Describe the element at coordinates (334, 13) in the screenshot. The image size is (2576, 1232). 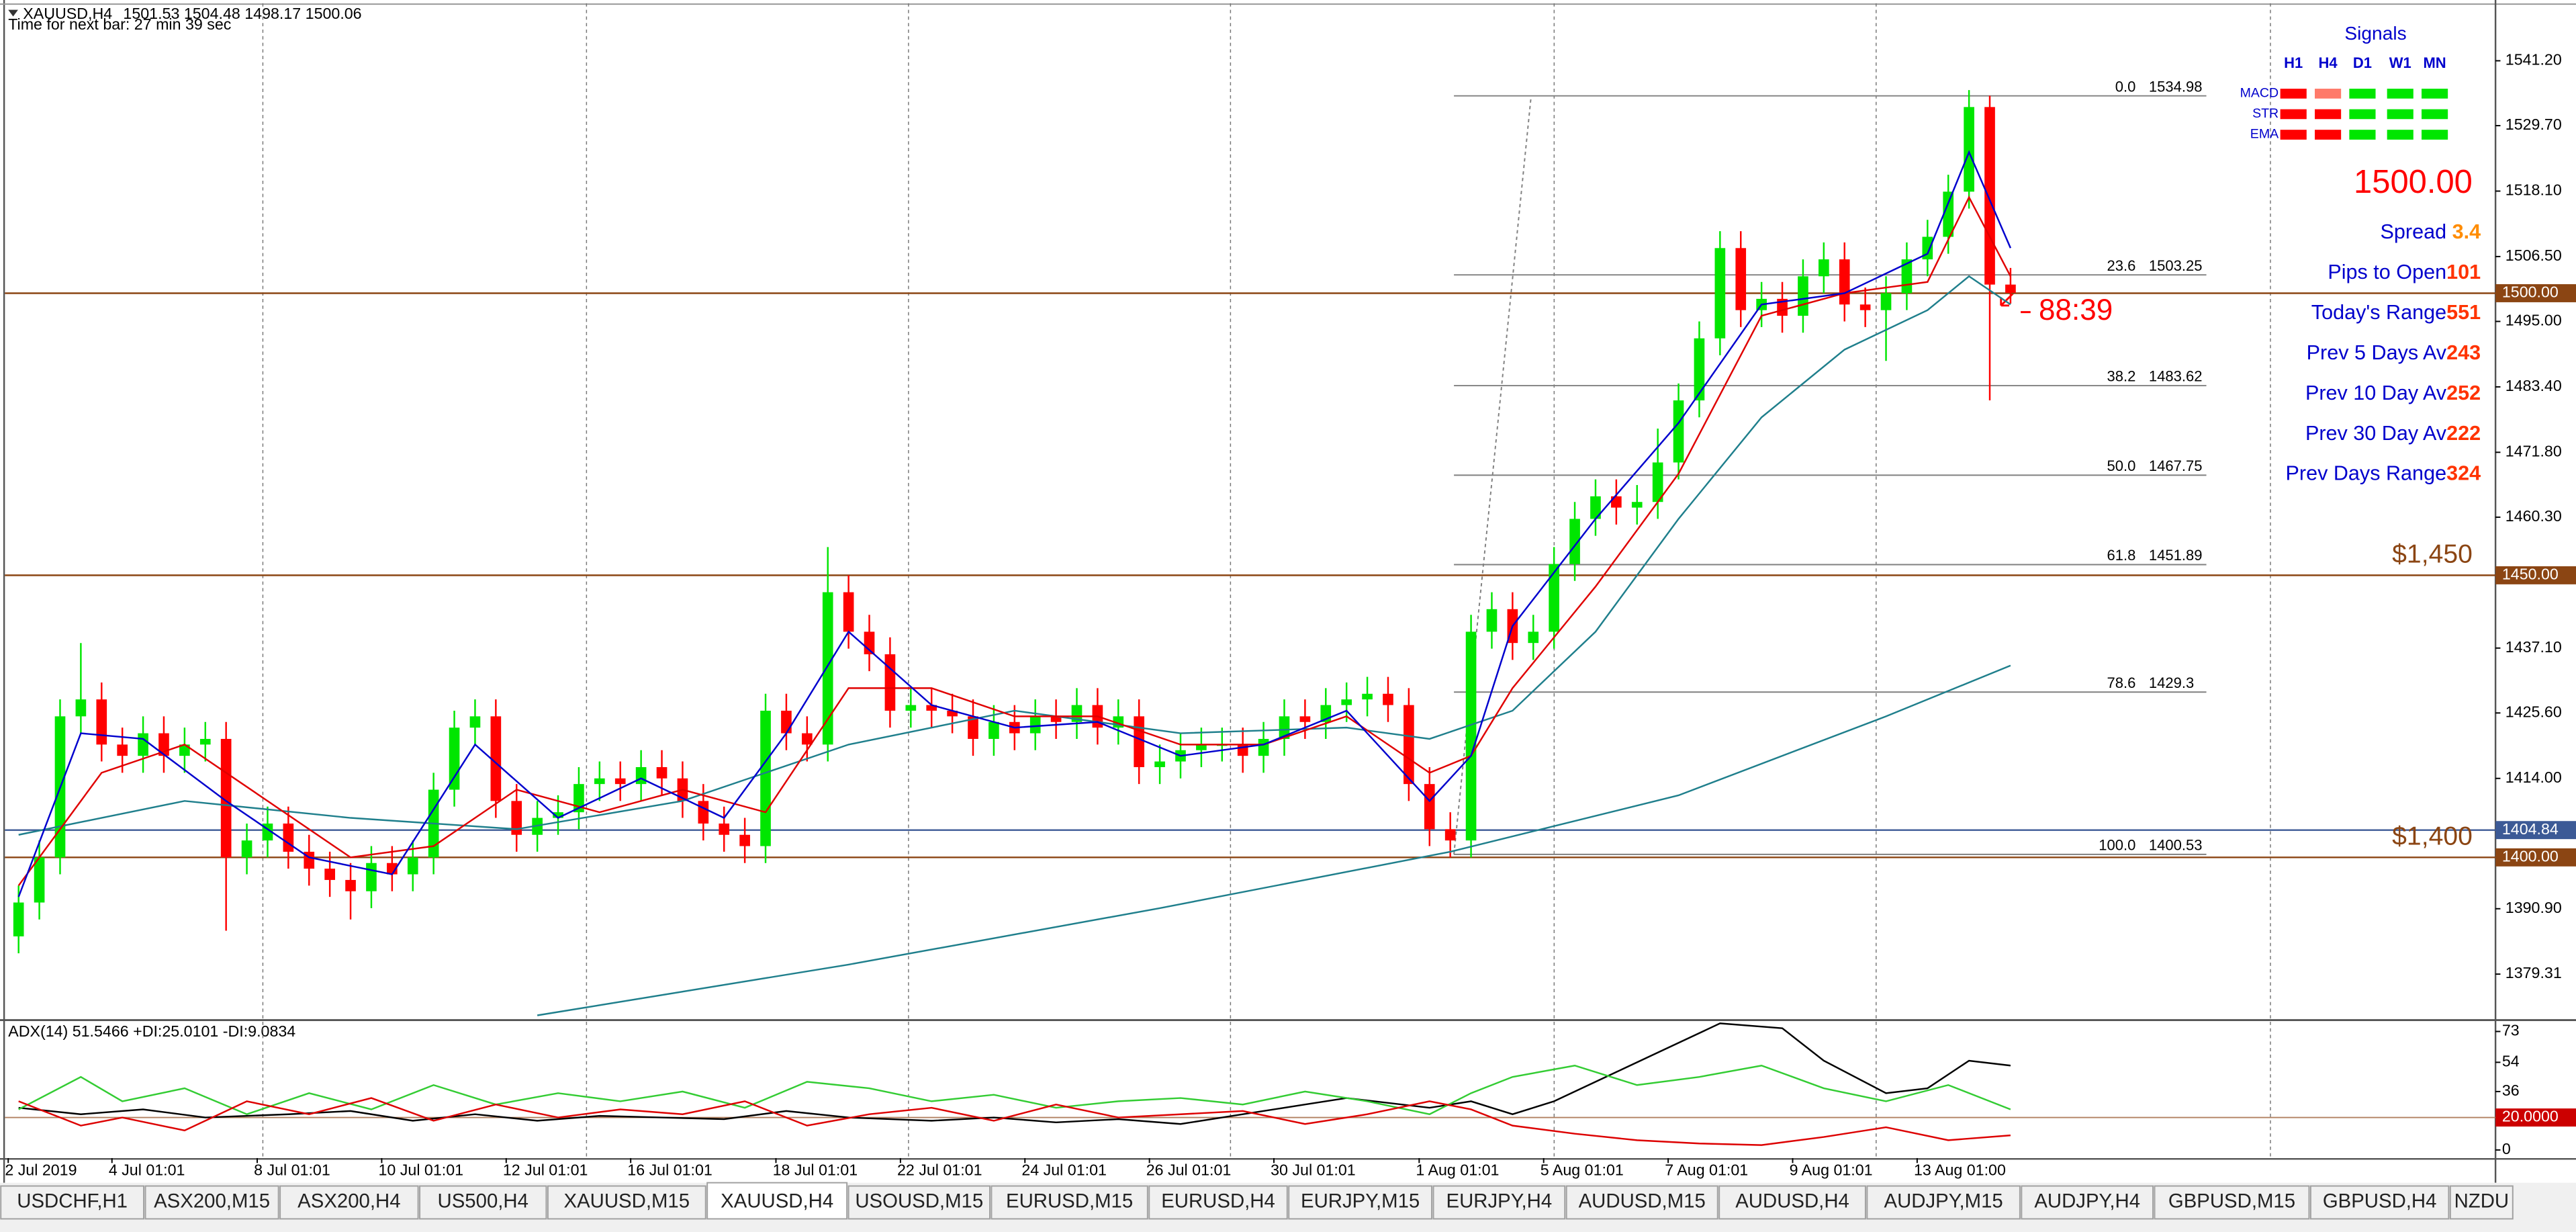
I see `close: 1500.06` at that location.